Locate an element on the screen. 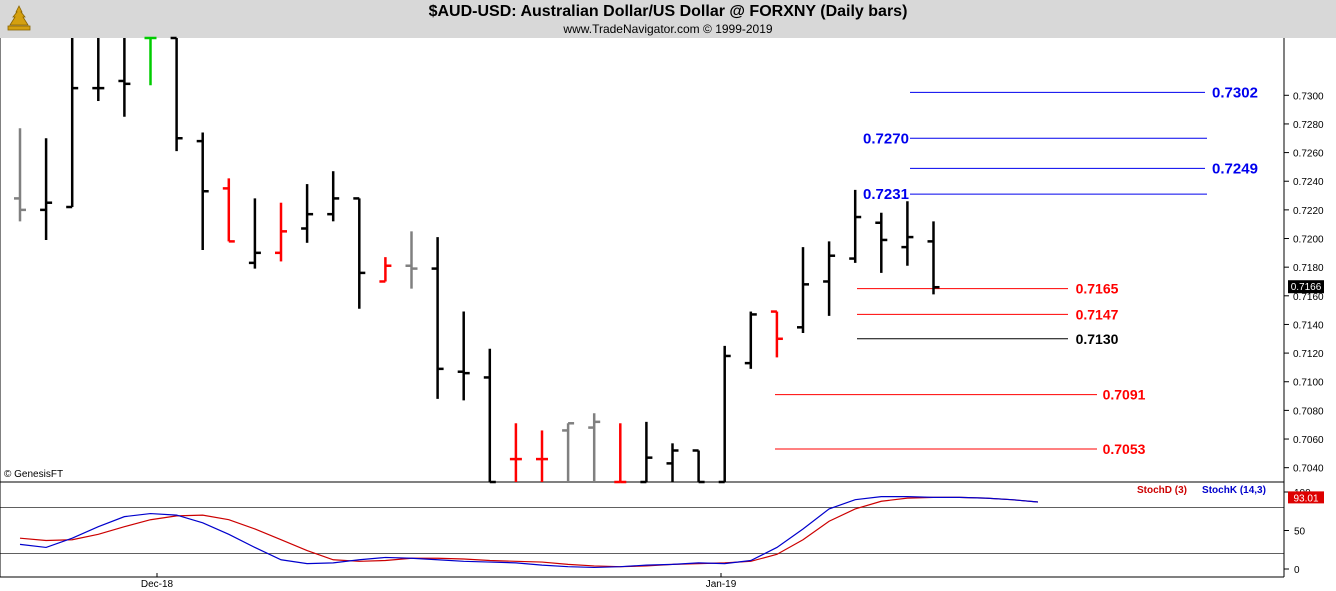 Image resolution: width=1336 pixels, height=591 pixels. last-price-box is located at coordinates (1306, 287).